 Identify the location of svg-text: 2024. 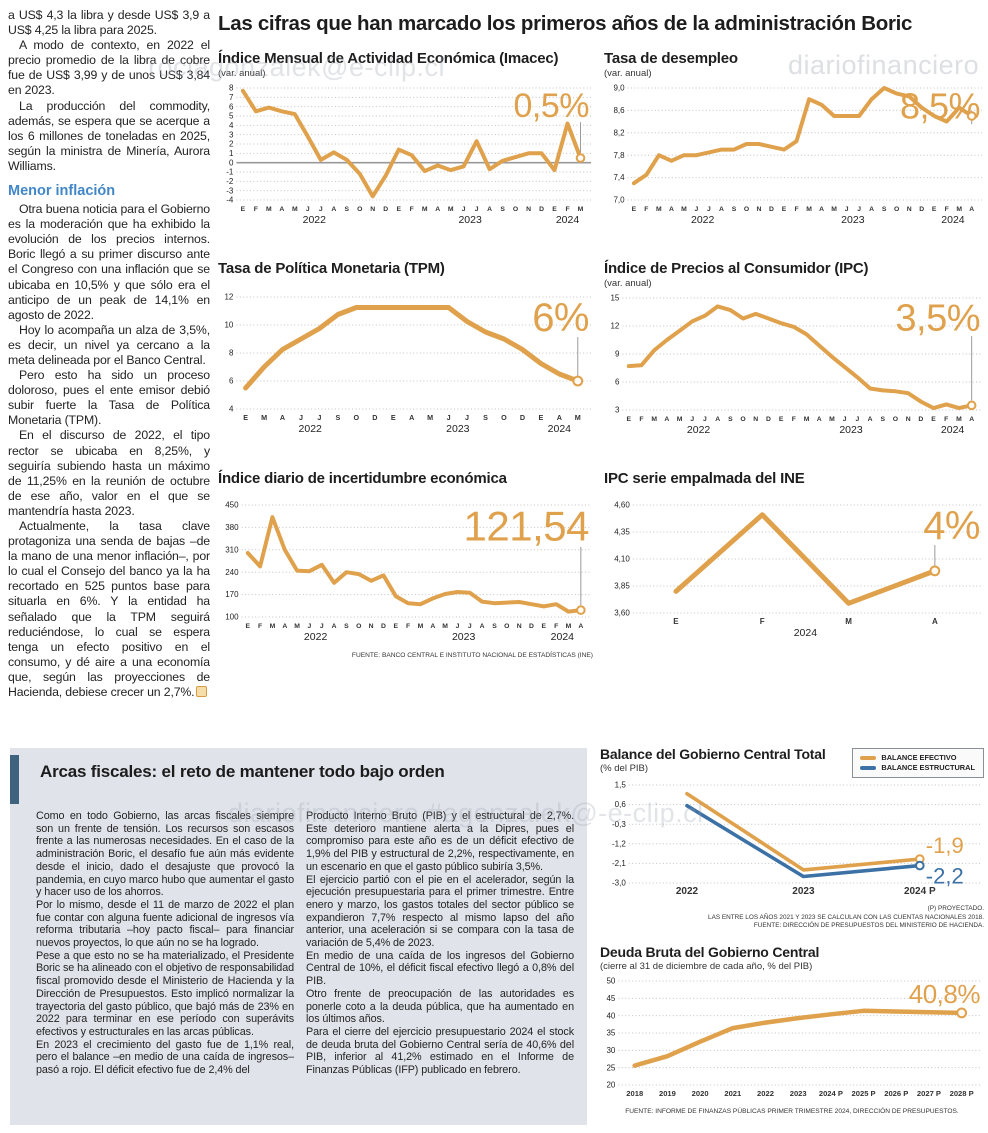
(568, 220).